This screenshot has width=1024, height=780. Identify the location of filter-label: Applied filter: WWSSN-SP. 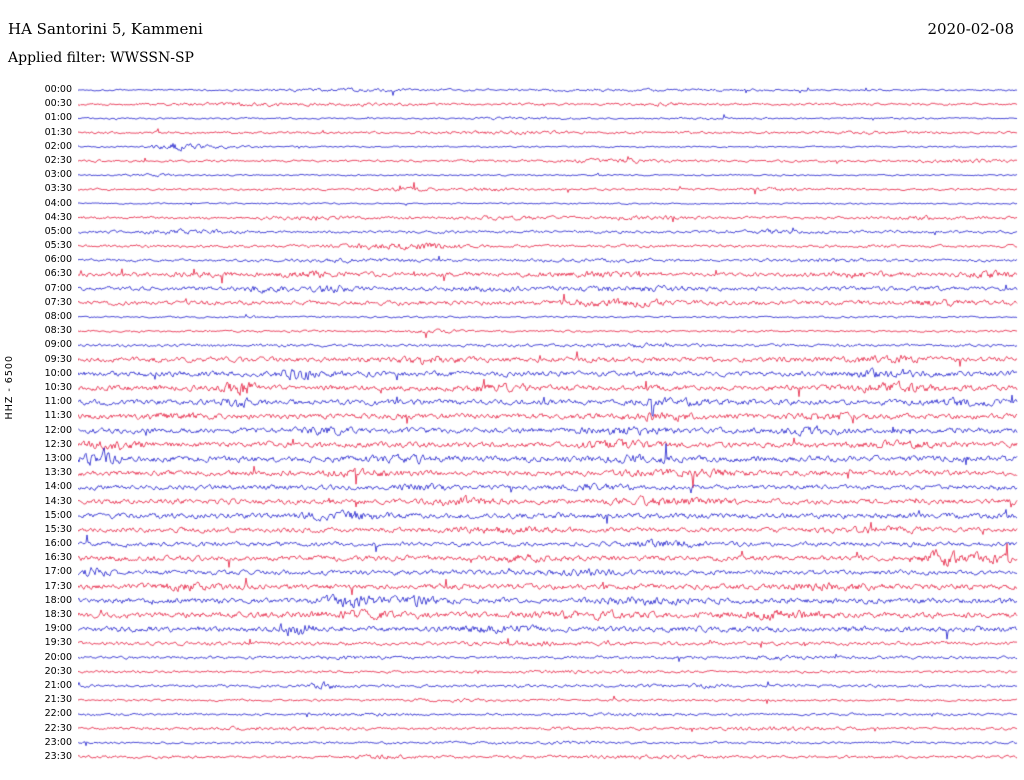
(101, 58).